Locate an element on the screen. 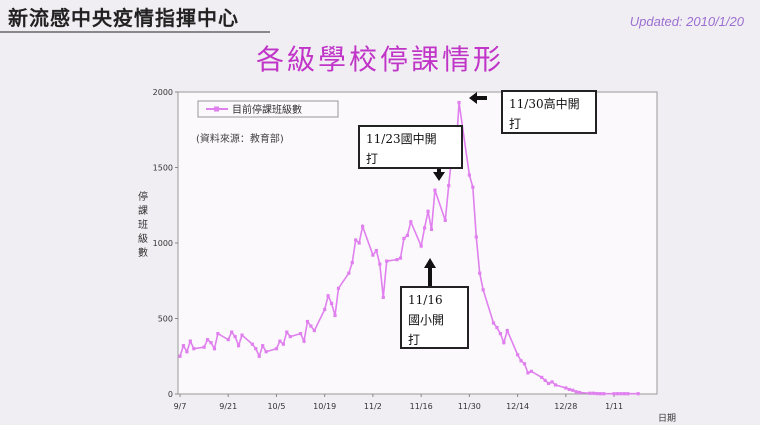 The image size is (760, 425). x-tick-label: 11/16 is located at coordinates (421, 406).